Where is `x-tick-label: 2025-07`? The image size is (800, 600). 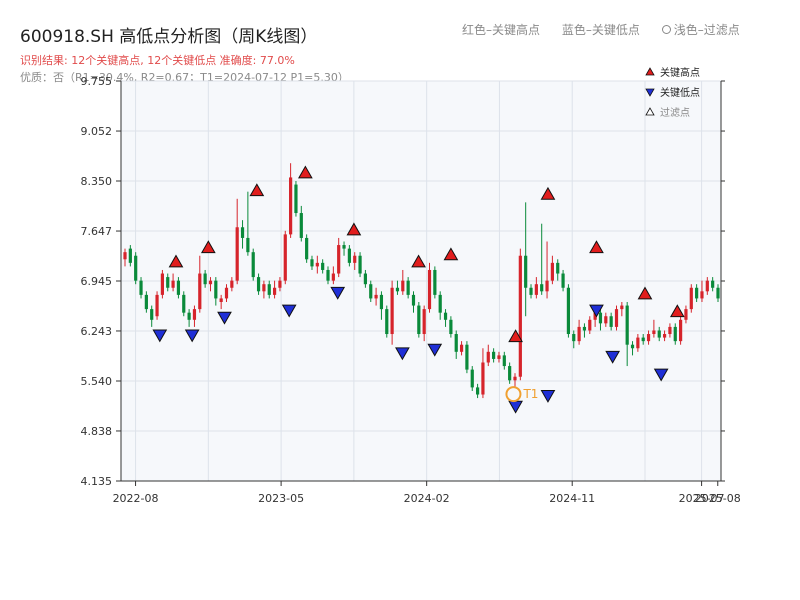
x-tick-label: 2025-07 is located at coordinates (702, 498).